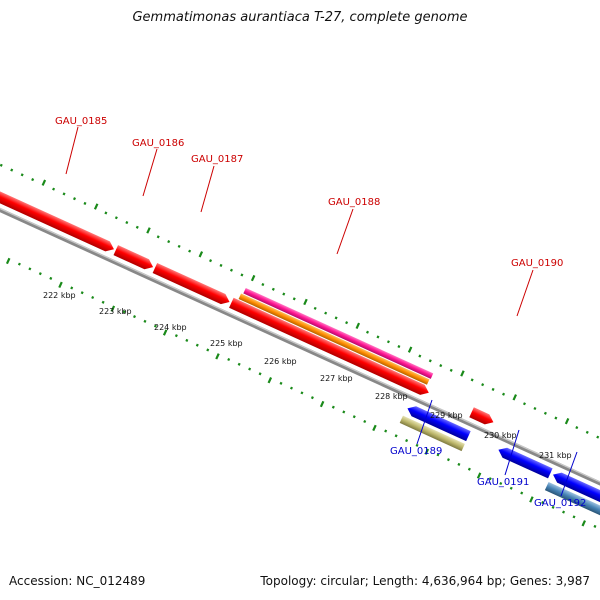 The image size is (600, 600). Describe the element at coordinates (338, 333) in the screenshot. I see `feature-magenta` at that location.